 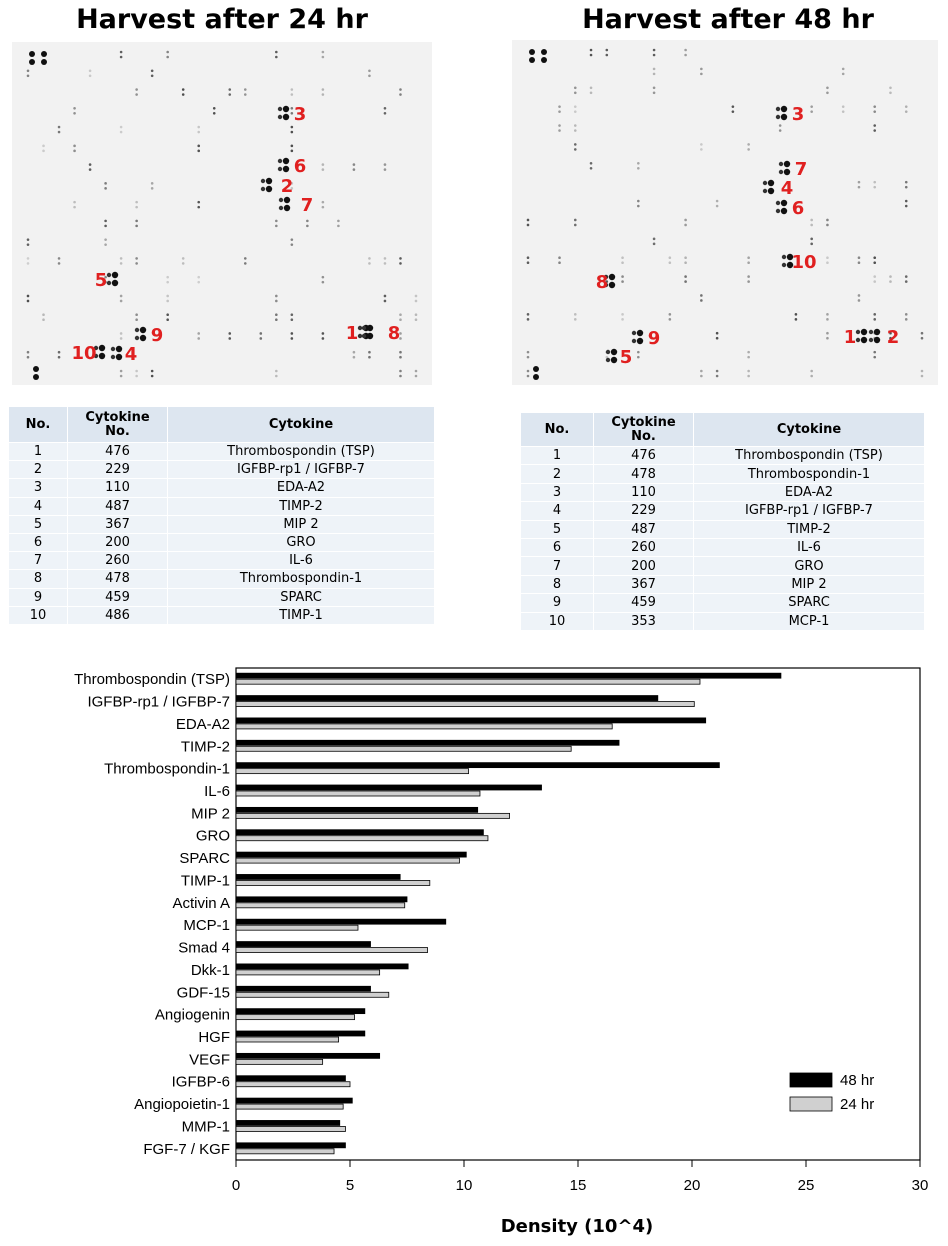 What do you see at coordinates (352, 333) in the screenshot?
I see `spot-label: 1` at bounding box center [352, 333].